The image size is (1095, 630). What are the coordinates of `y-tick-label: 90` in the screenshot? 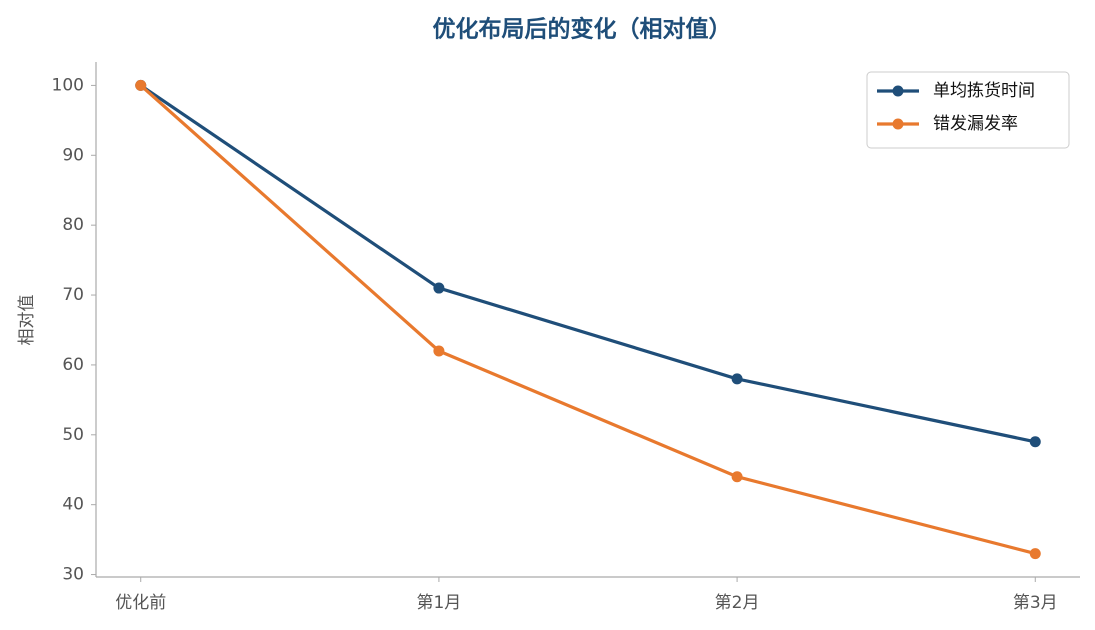 It's located at (73, 155).